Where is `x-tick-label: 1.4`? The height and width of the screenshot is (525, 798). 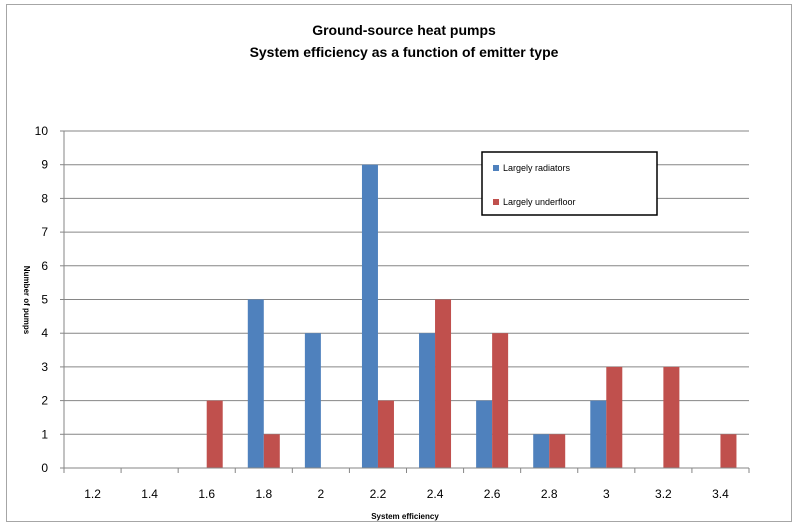 x-tick-label: 1.4 is located at coordinates (149, 494).